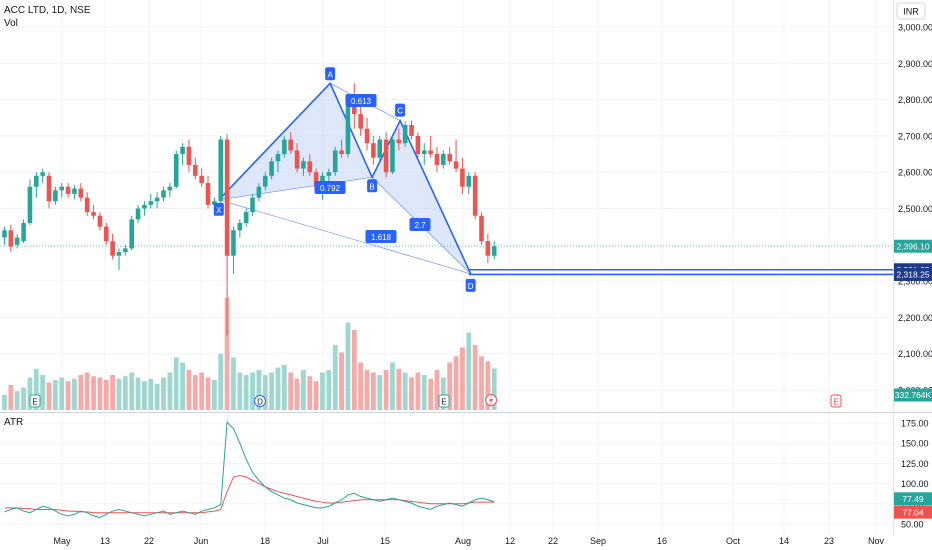 This screenshot has width=932, height=550. What do you see at coordinates (371, 186) in the screenshot?
I see `pattern-point-b-text: B` at bounding box center [371, 186].